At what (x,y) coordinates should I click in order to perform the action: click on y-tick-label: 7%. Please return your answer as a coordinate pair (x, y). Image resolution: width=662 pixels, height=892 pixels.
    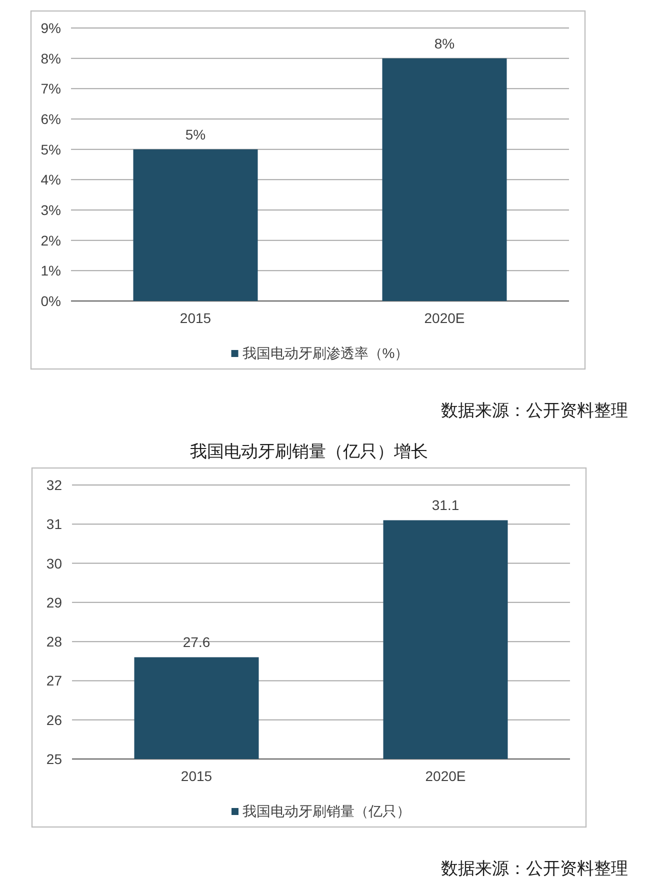
    Looking at the image, I should click on (50, 88).